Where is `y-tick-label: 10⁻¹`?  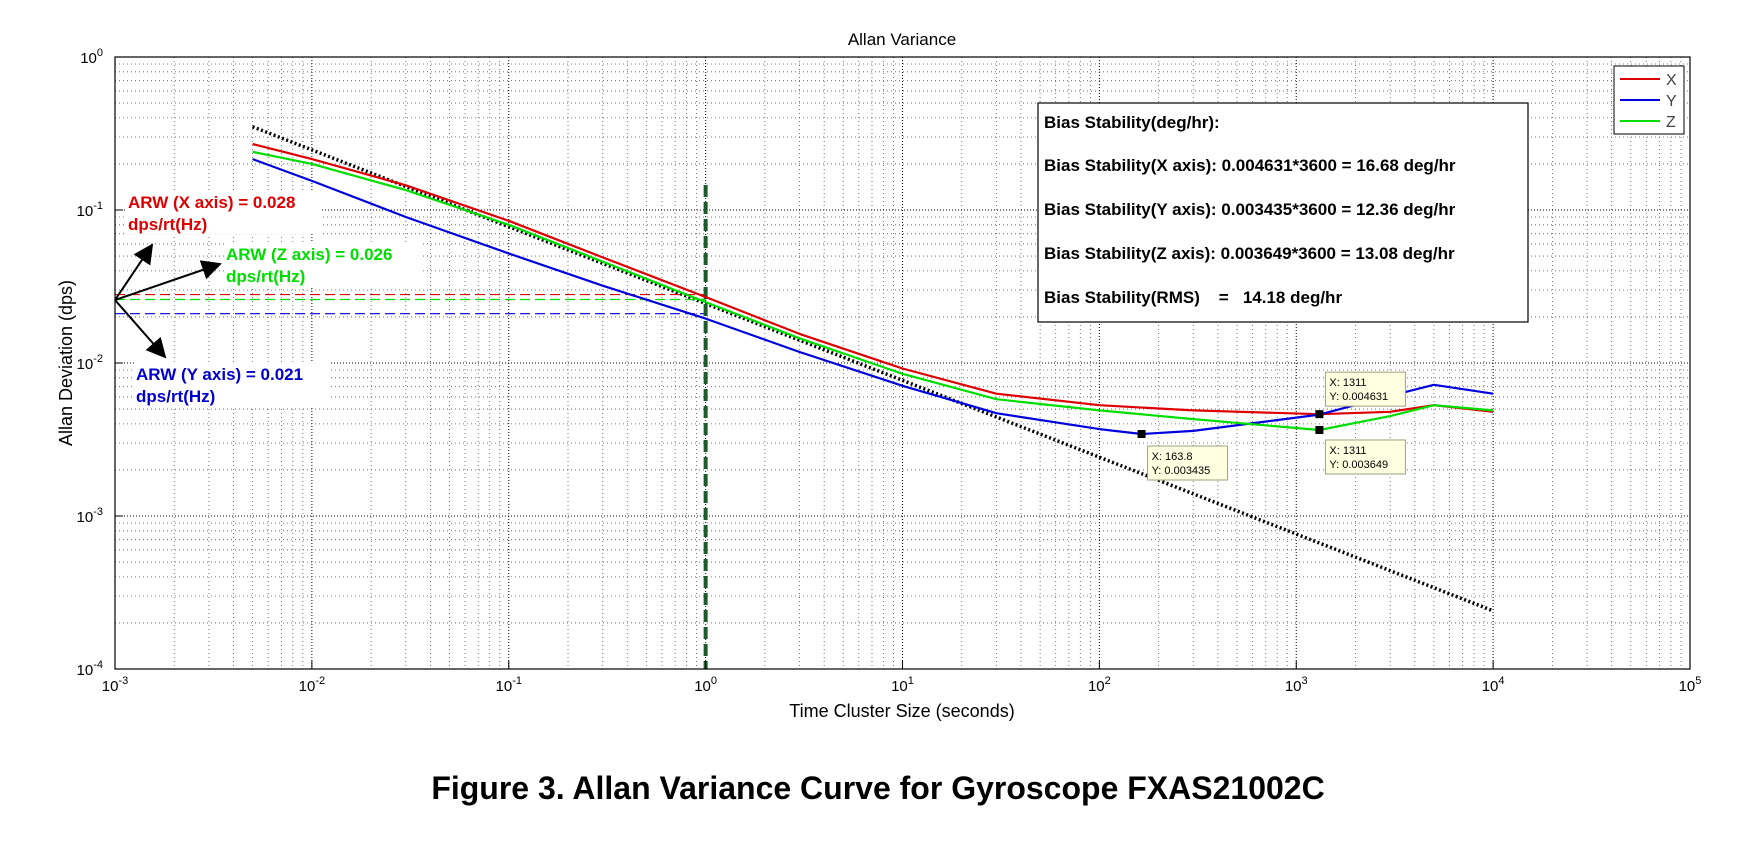
y-tick-label: 10⁻¹ is located at coordinates (90, 210).